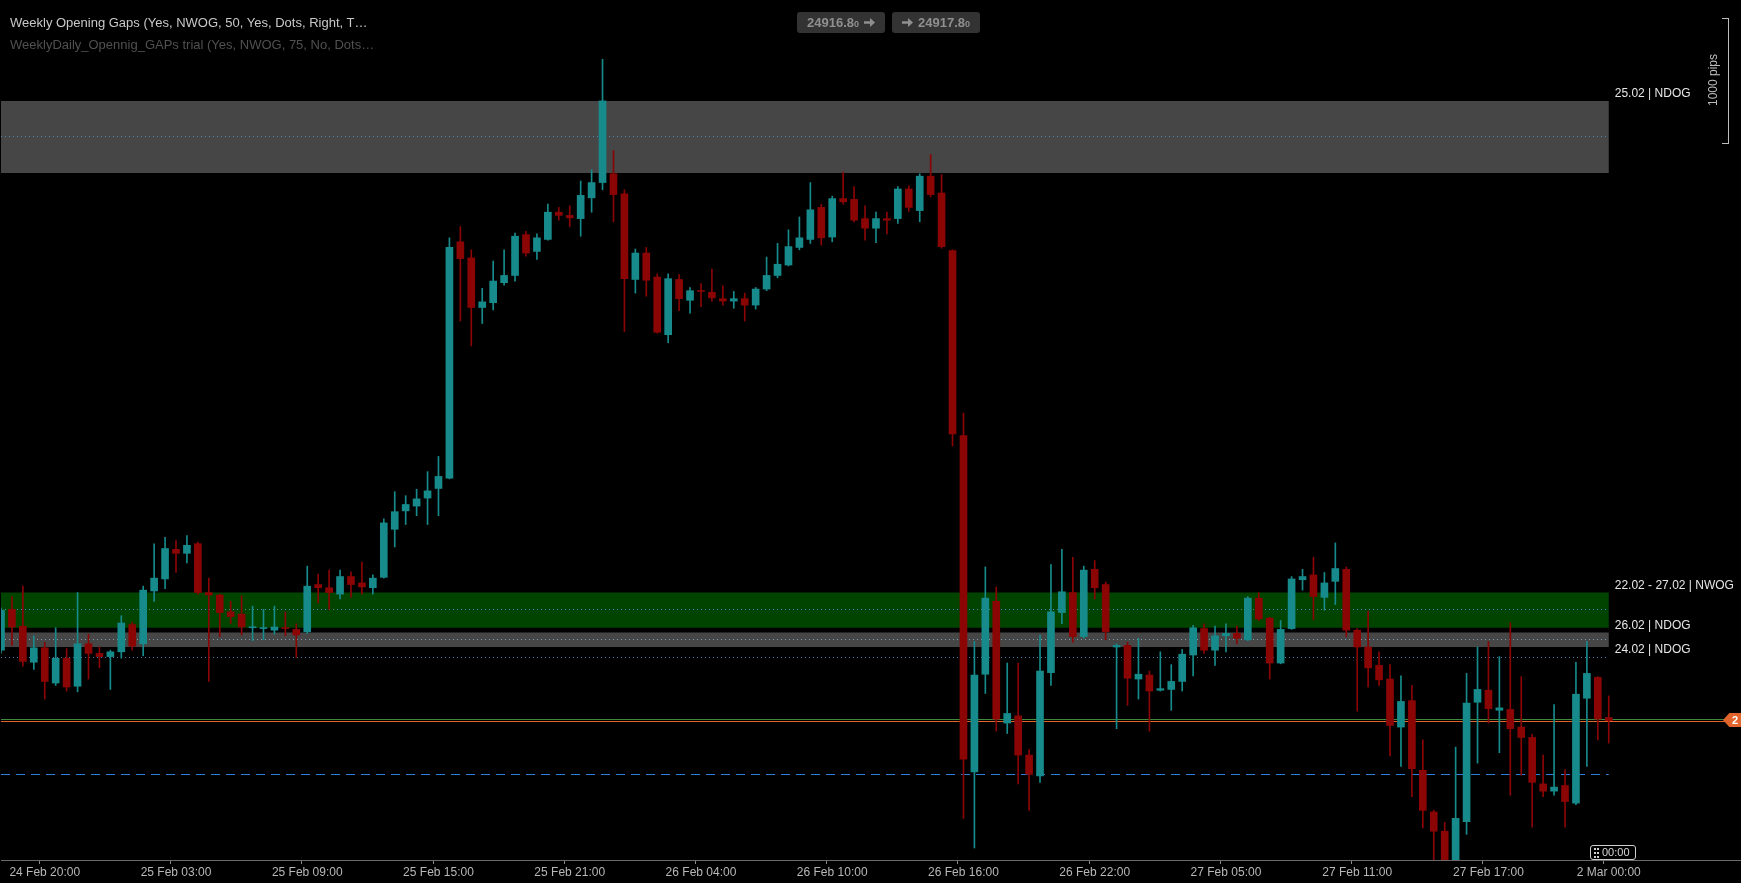 This screenshot has width=1741, height=883. What do you see at coordinates (1489, 871) in the screenshot?
I see `x-tick-label: 27 Feb 17:00` at bounding box center [1489, 871].